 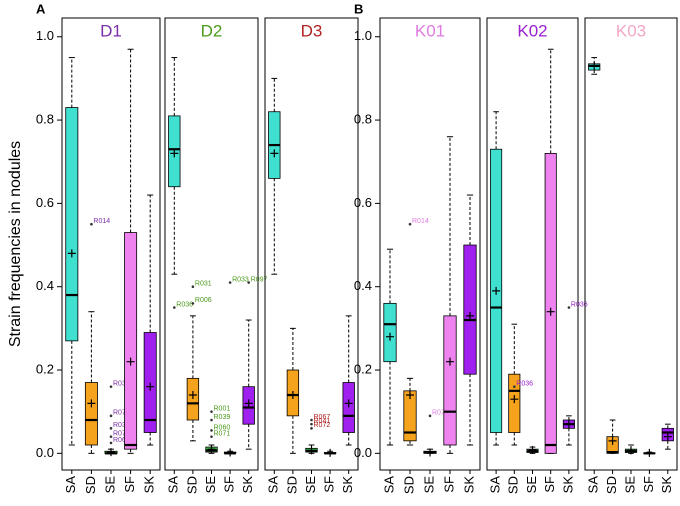 What do you see at coordinates (312, 30) in the screenshot?
I see `panel-title: D3` at bounding box center [312, 30].